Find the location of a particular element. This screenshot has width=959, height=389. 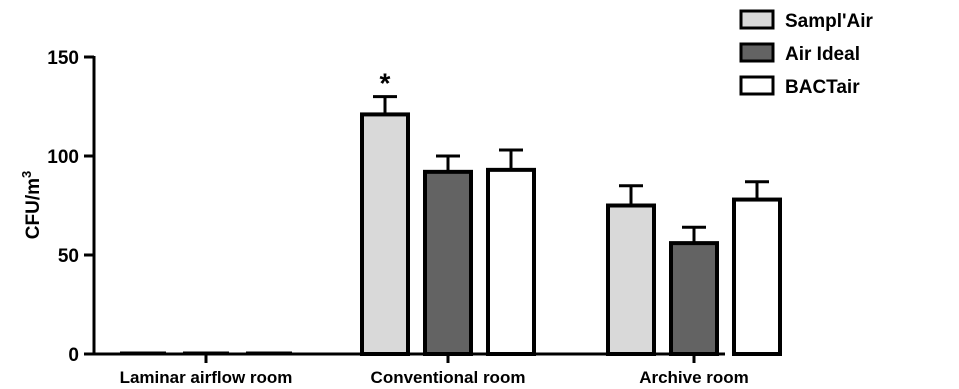

x-tick-label: Archive room is located at coordinates (694, 377).